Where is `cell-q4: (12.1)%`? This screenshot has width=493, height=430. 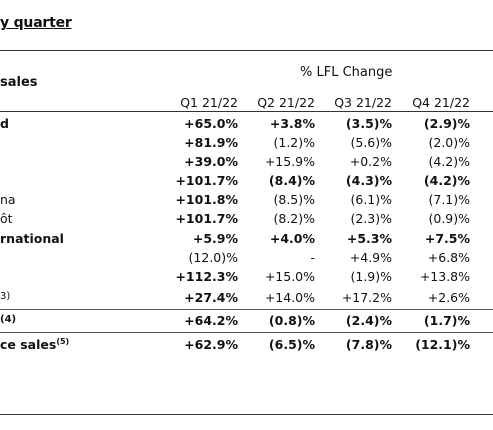
cell-q4: (12.1)% is located at coordinates (442, 344).